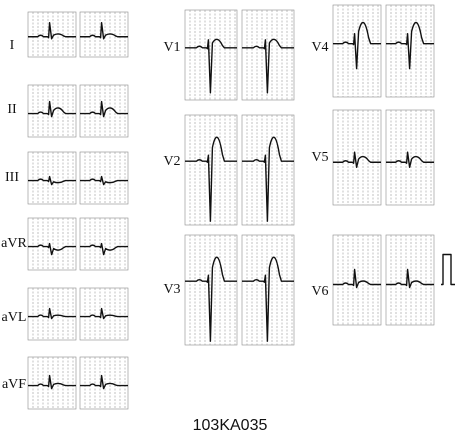 This screenshot has width=459, height=437. Describe the element at coordinates (14, 317) in the screenshot. I see `lead-label: aVL` at that location.